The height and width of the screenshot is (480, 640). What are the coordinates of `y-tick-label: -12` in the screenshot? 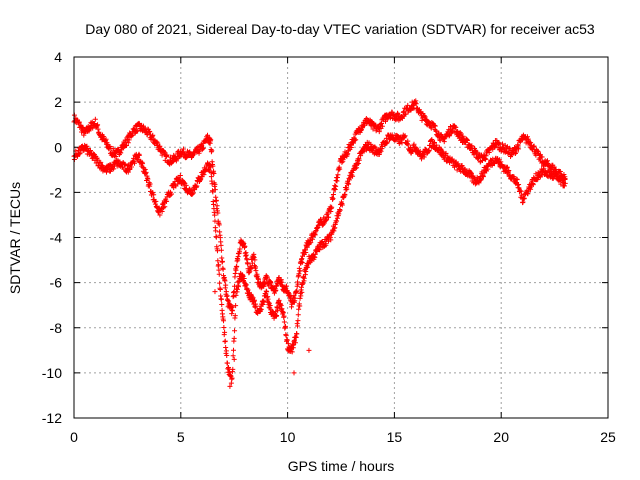 It's located at (52, 418).